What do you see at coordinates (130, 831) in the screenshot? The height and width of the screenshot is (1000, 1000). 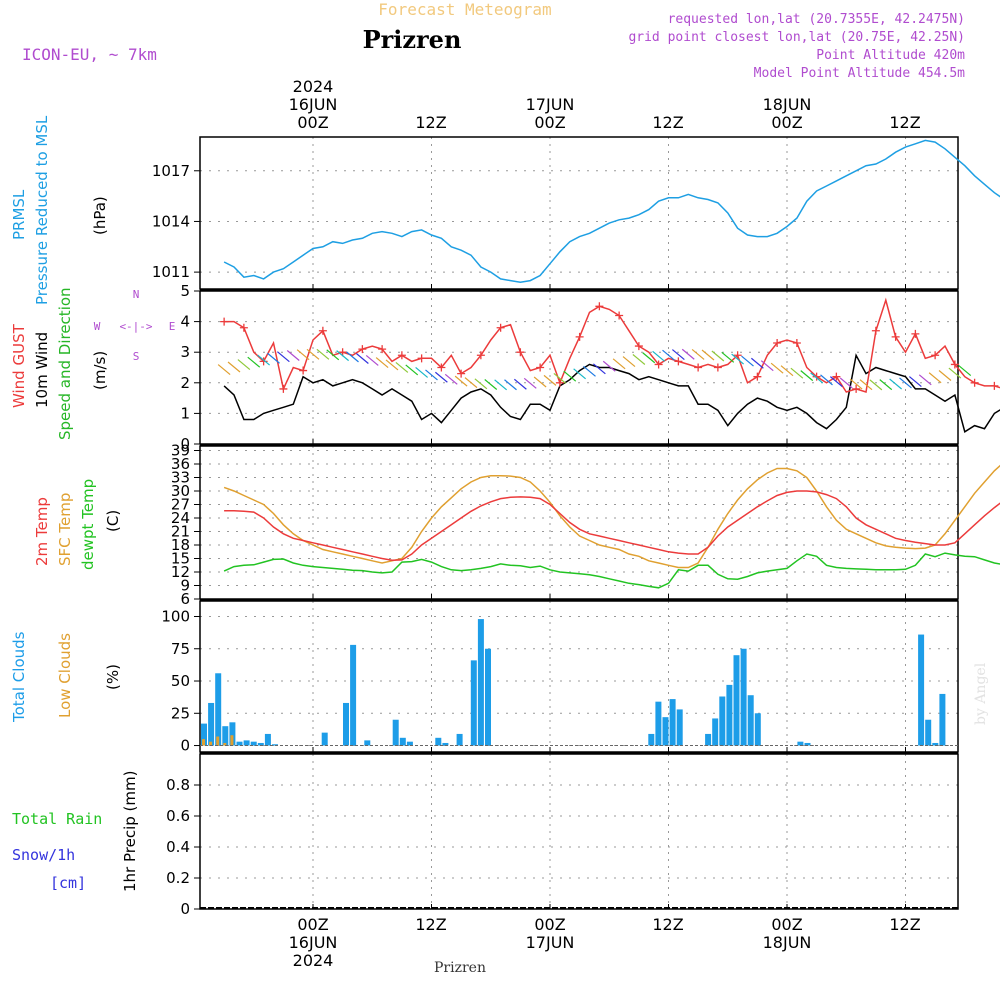 I see `precip-unit: 1hr Precip (mm)` at bounding box center [130, 831].